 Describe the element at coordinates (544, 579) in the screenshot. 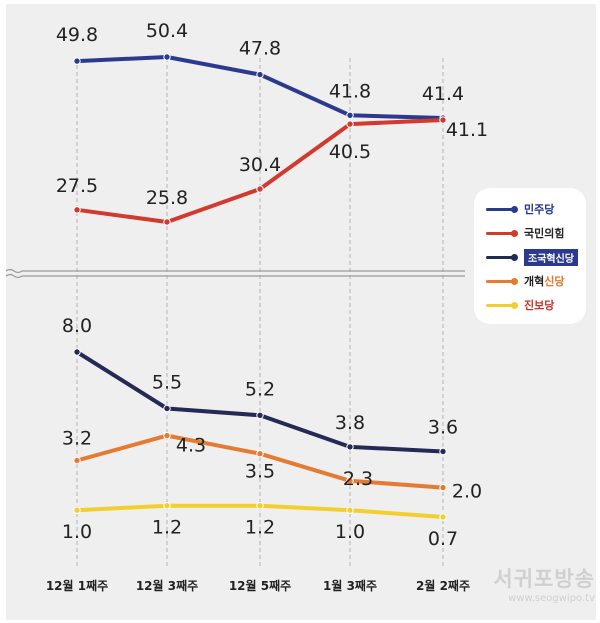

I see `watermark-name: 서귀포방송` at that location.